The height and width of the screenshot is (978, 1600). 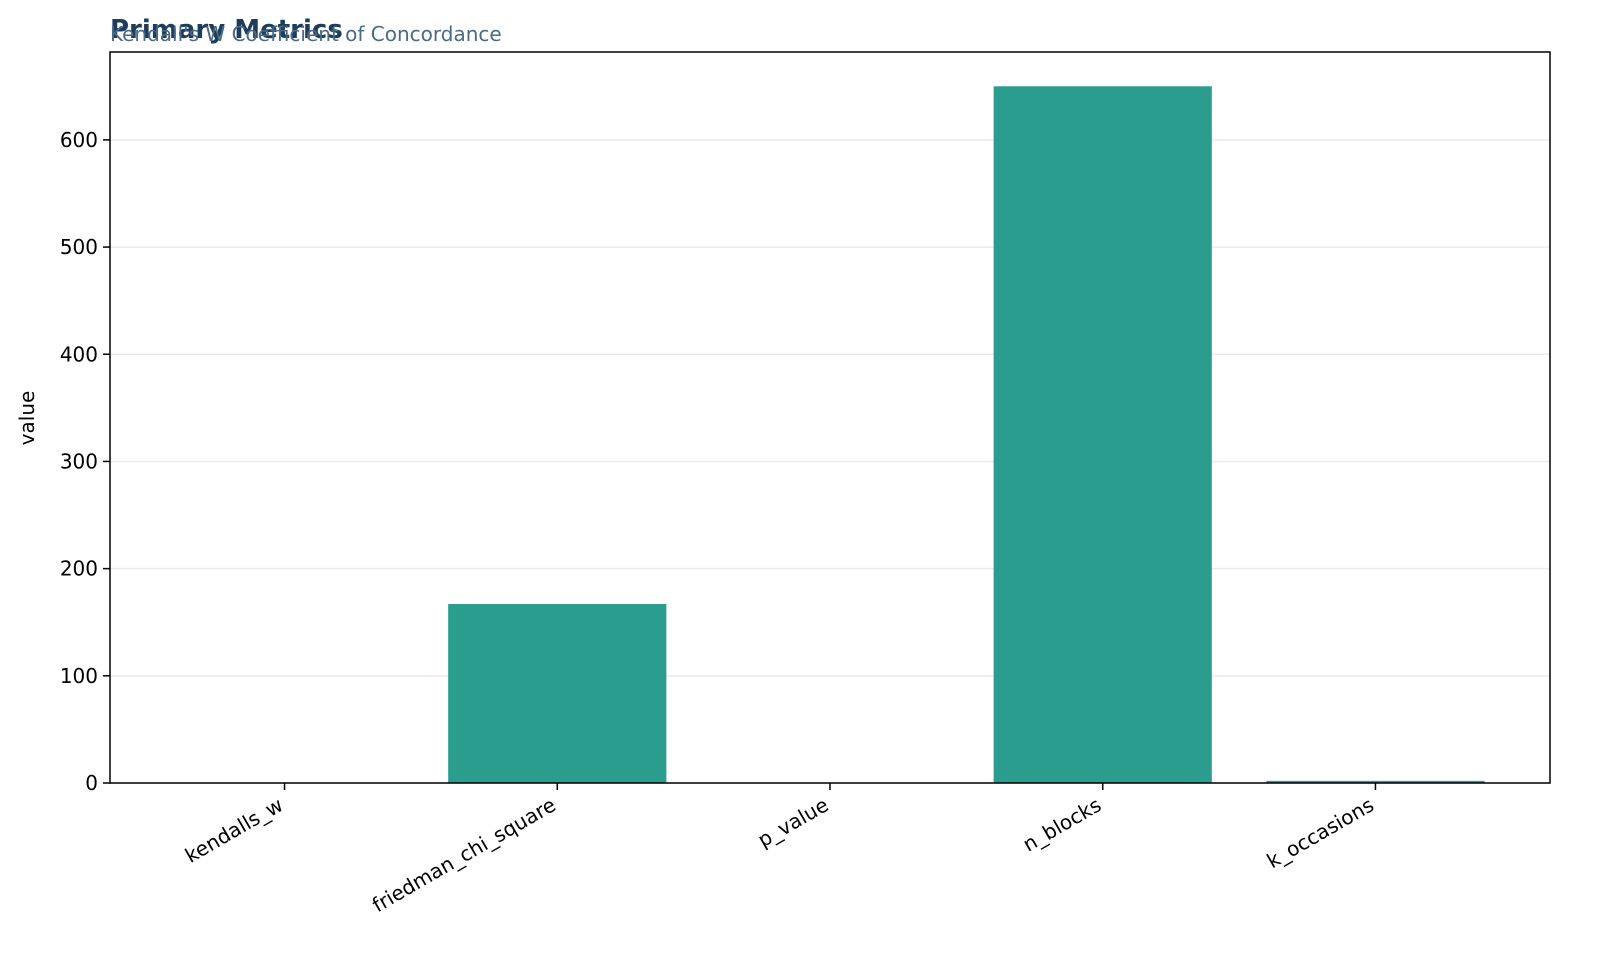 What do you see at coordinates (79, 140) in the screenshot?
I see `y-tick-label: 600` at bounding box center [79, 140].